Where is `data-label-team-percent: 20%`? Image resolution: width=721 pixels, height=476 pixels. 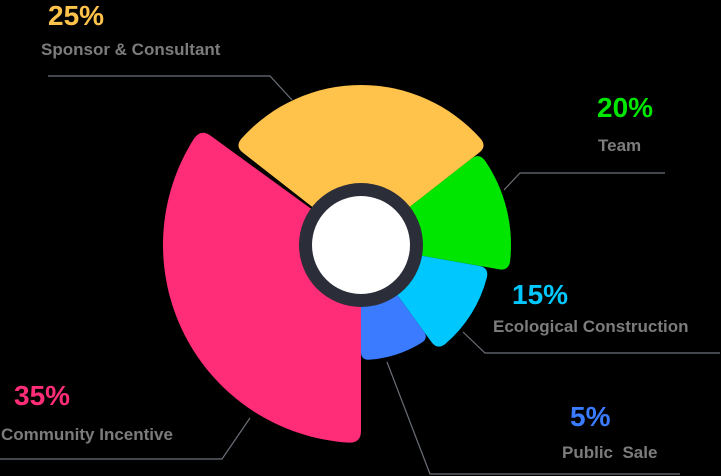 data-label-team-percent: 20% is located at coordinates (625, 107).